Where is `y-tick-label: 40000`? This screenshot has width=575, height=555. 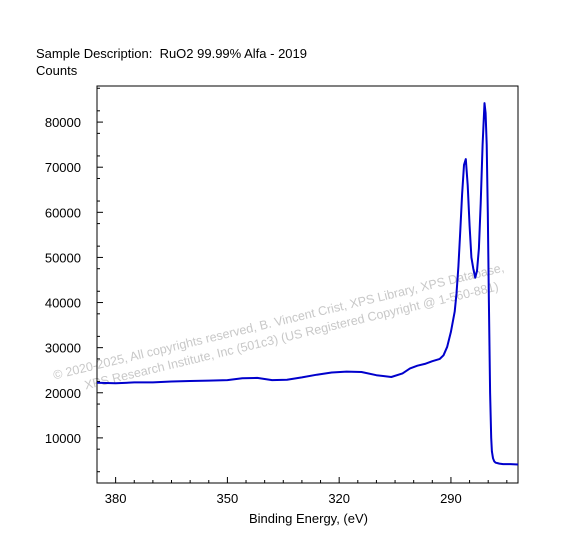 y-tick-label: 40000 is located at coordinates (63, 303).